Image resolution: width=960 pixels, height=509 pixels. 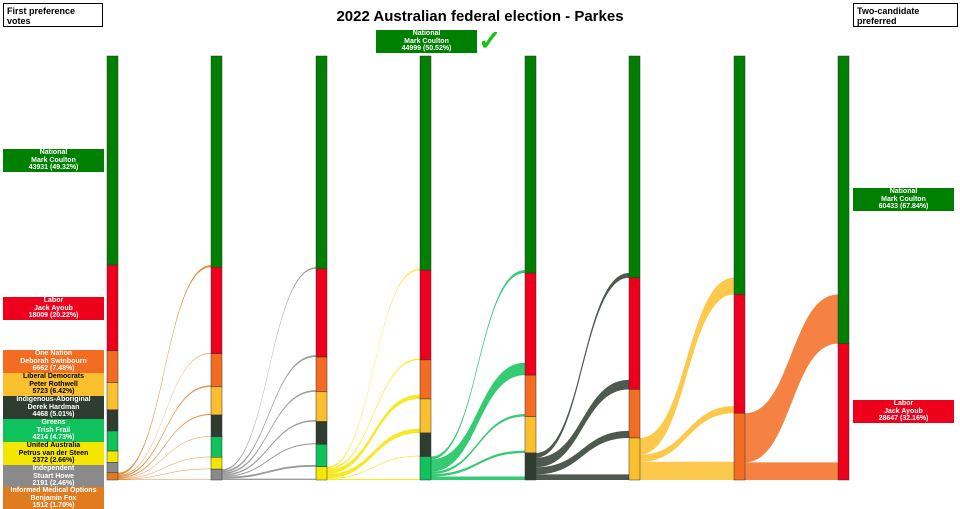 I want to click on tcp-name: Mark Coulton, so click(x=903, y=199).